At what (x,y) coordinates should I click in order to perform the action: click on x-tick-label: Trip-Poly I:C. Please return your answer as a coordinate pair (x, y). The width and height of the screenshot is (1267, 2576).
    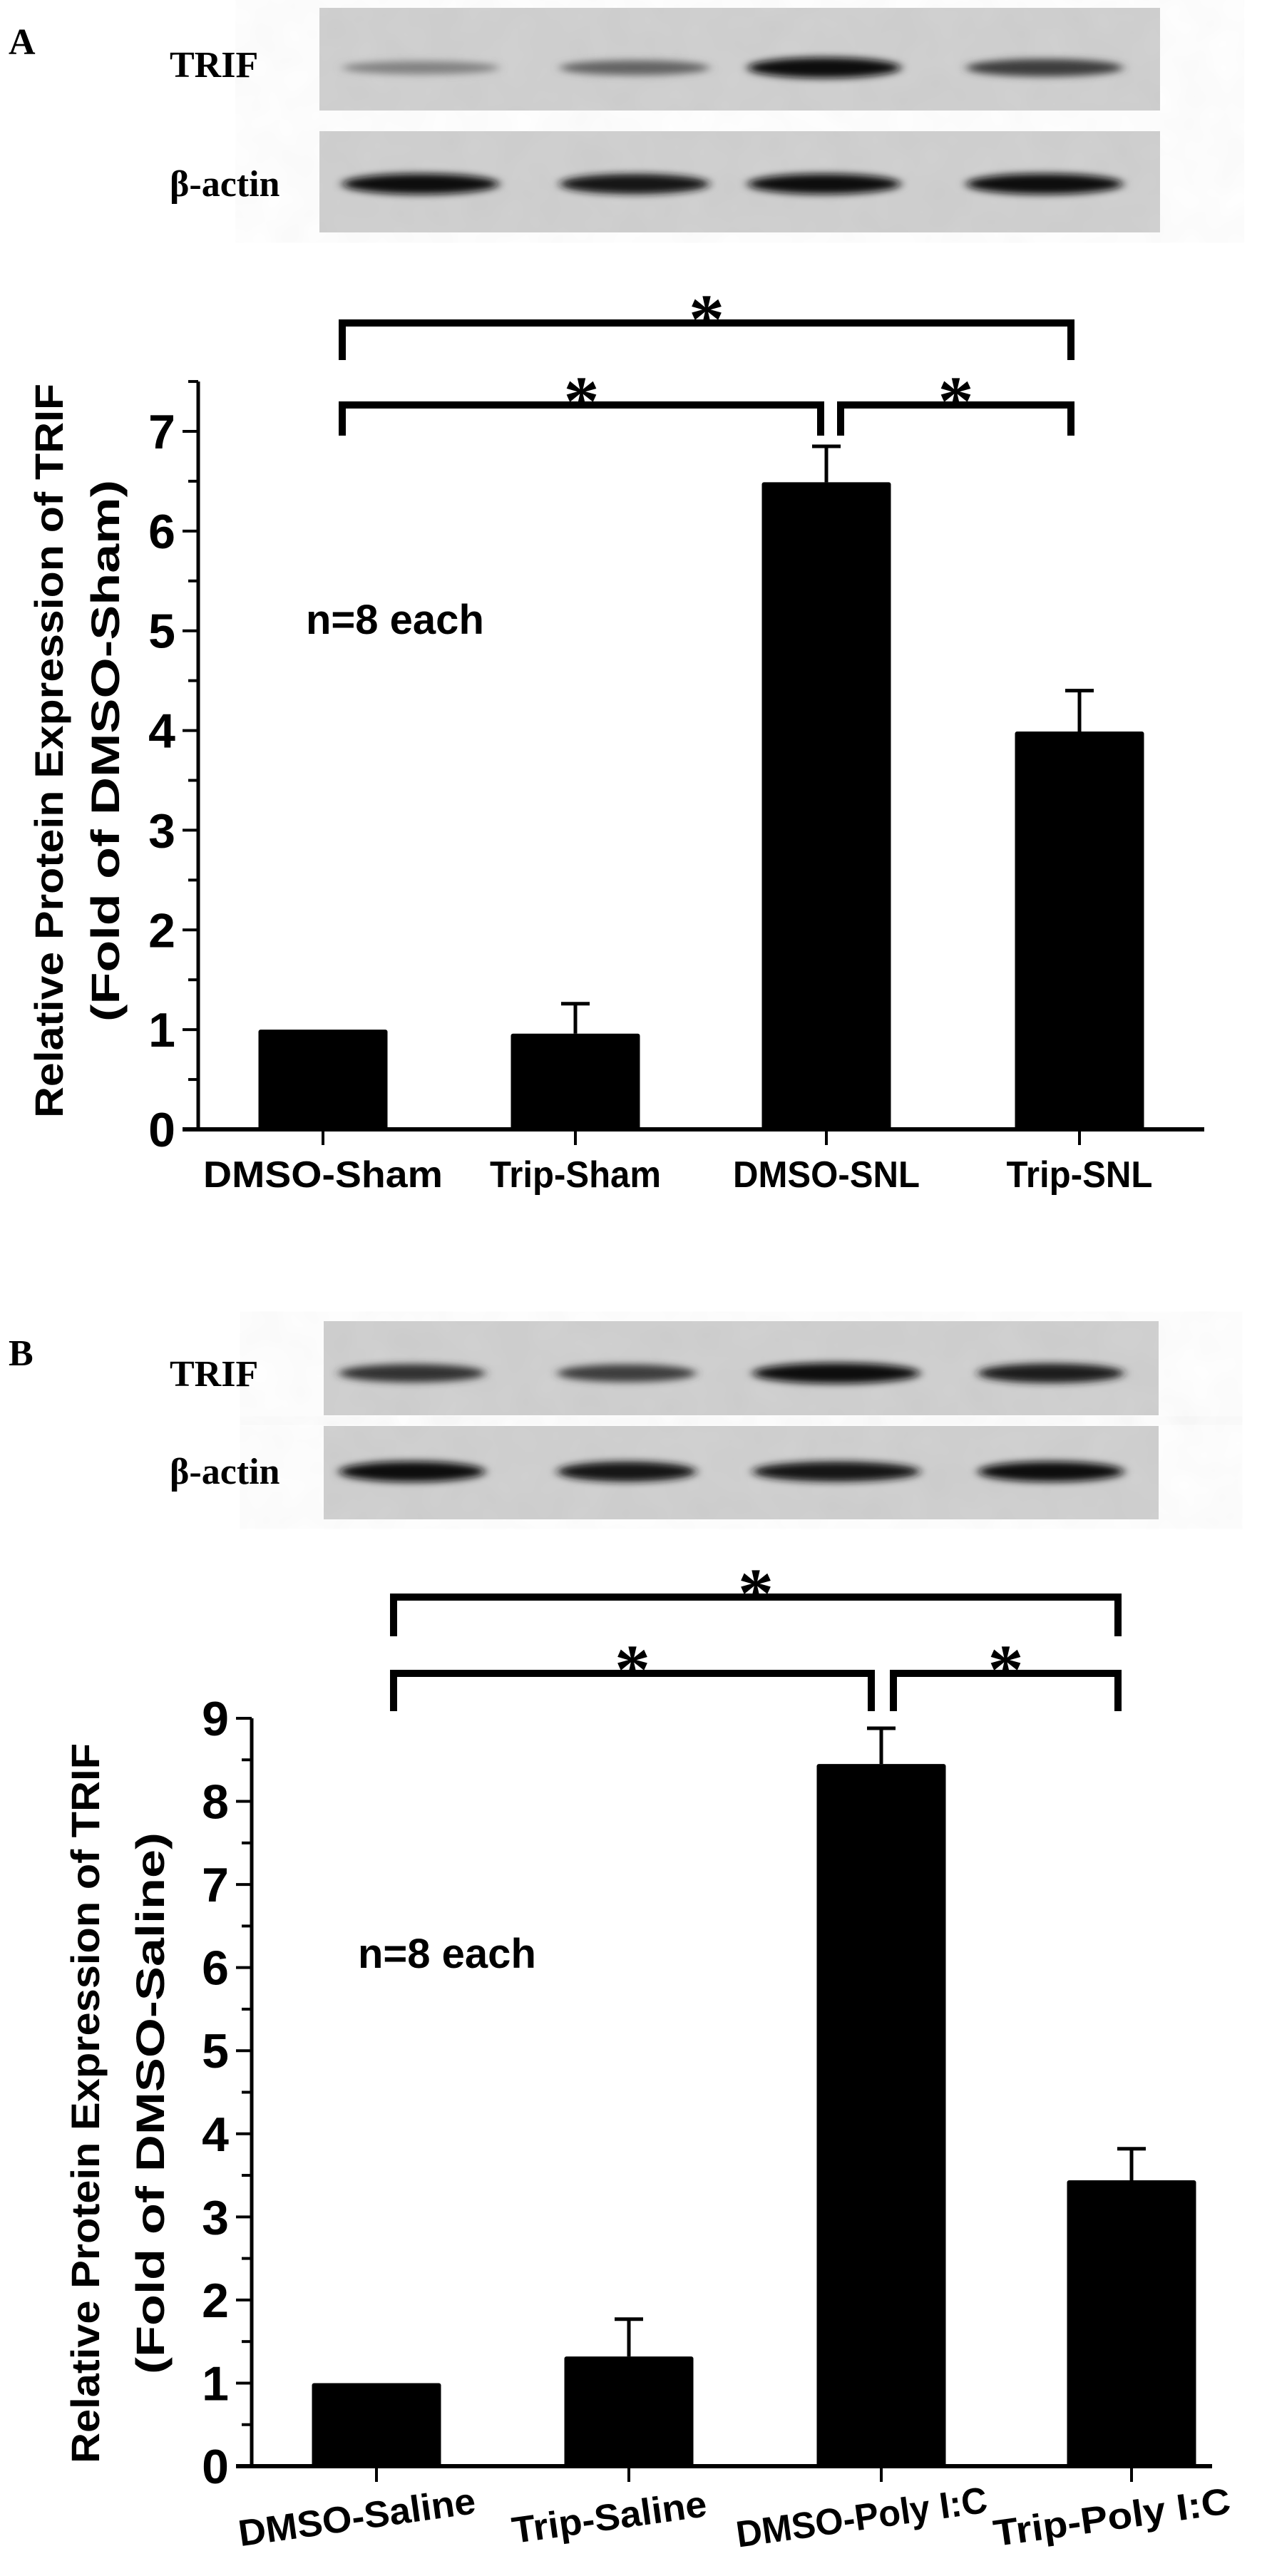
    Looking at the image, I should click on (1112, 2517).